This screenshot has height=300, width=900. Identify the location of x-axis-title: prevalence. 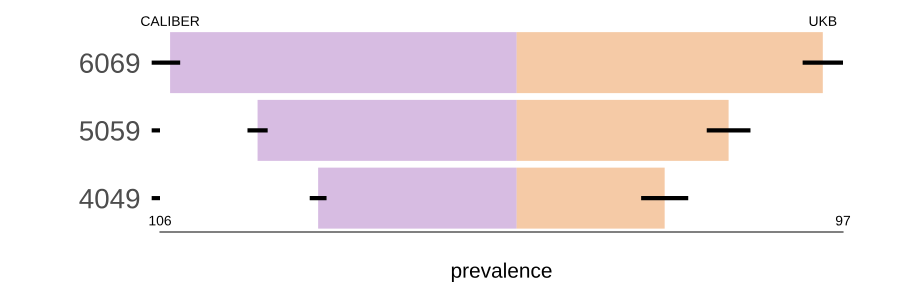
(502, 272).